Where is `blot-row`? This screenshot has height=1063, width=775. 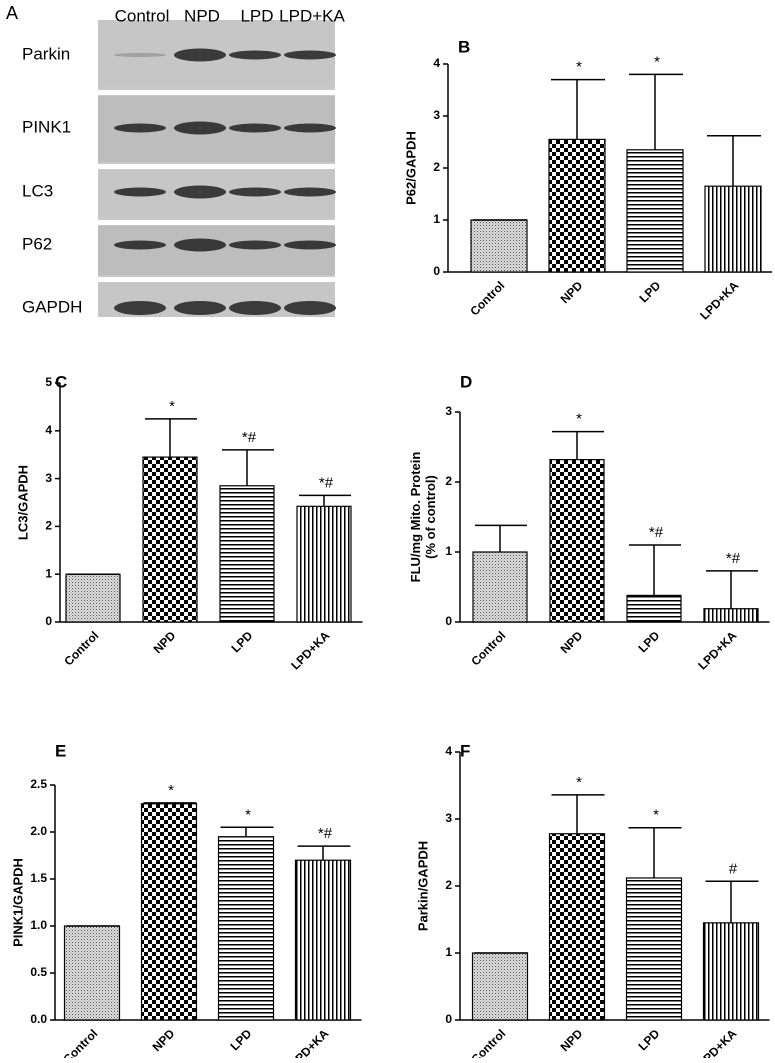 blot-row is located at coordinates (216, 250).